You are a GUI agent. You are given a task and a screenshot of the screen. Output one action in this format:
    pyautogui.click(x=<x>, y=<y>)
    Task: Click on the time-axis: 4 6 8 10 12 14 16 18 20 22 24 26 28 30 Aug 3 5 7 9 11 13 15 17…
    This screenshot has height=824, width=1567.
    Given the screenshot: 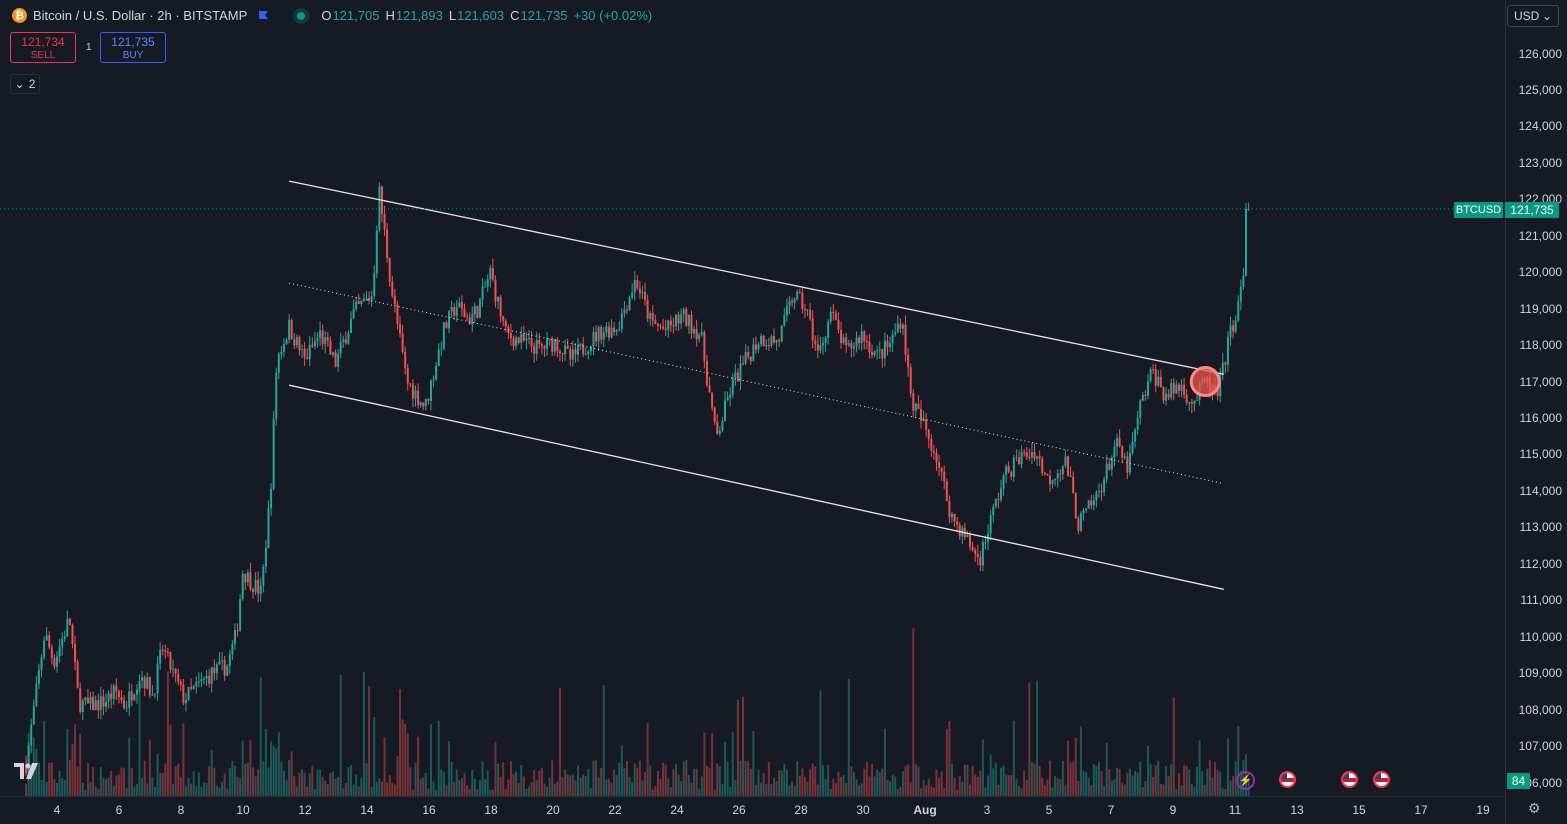 What is the action you would take?
    pyautogui.click(x=752, y=810)
    